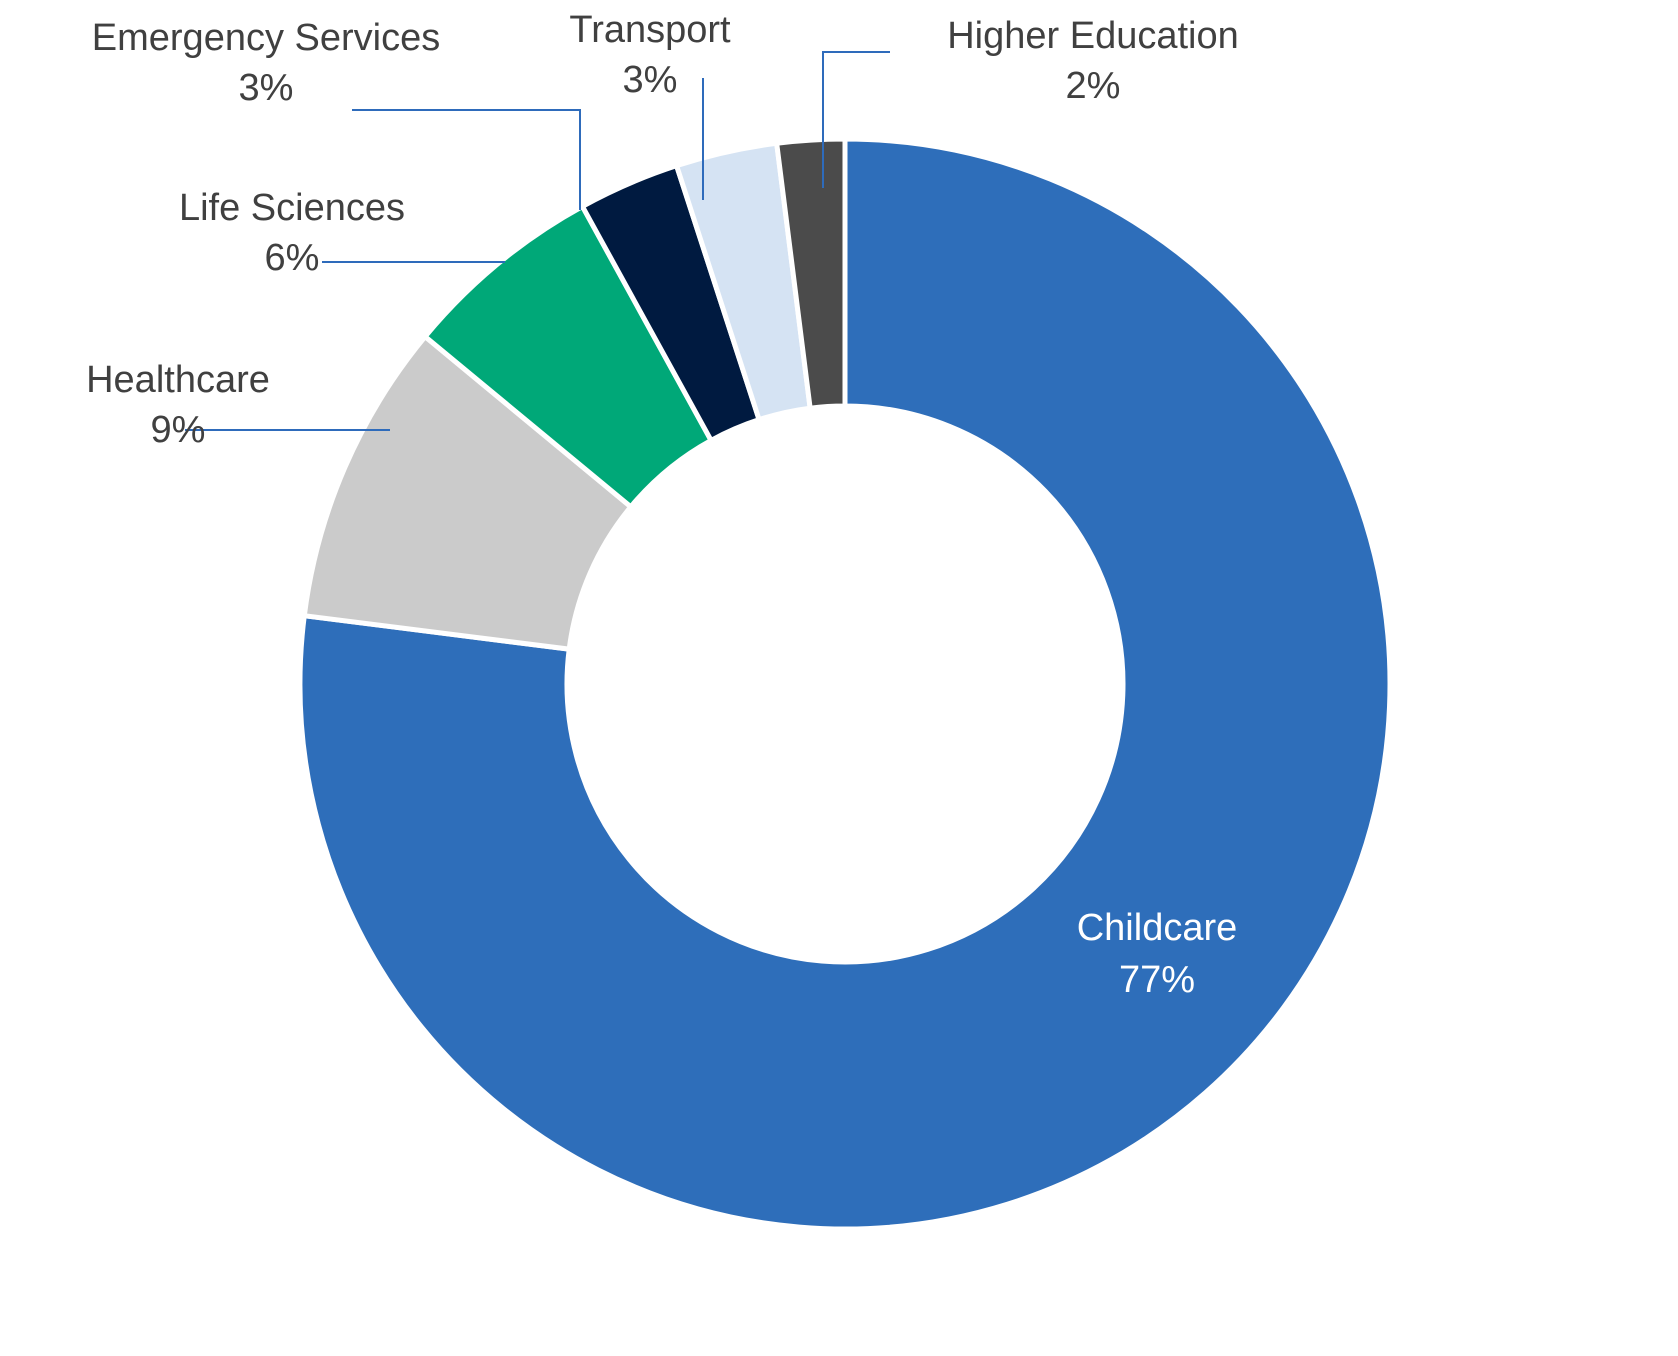 This screenshot has width=1678, height=1356. I want to click on value-label-life-sciences: 6%, so click(292, 258).